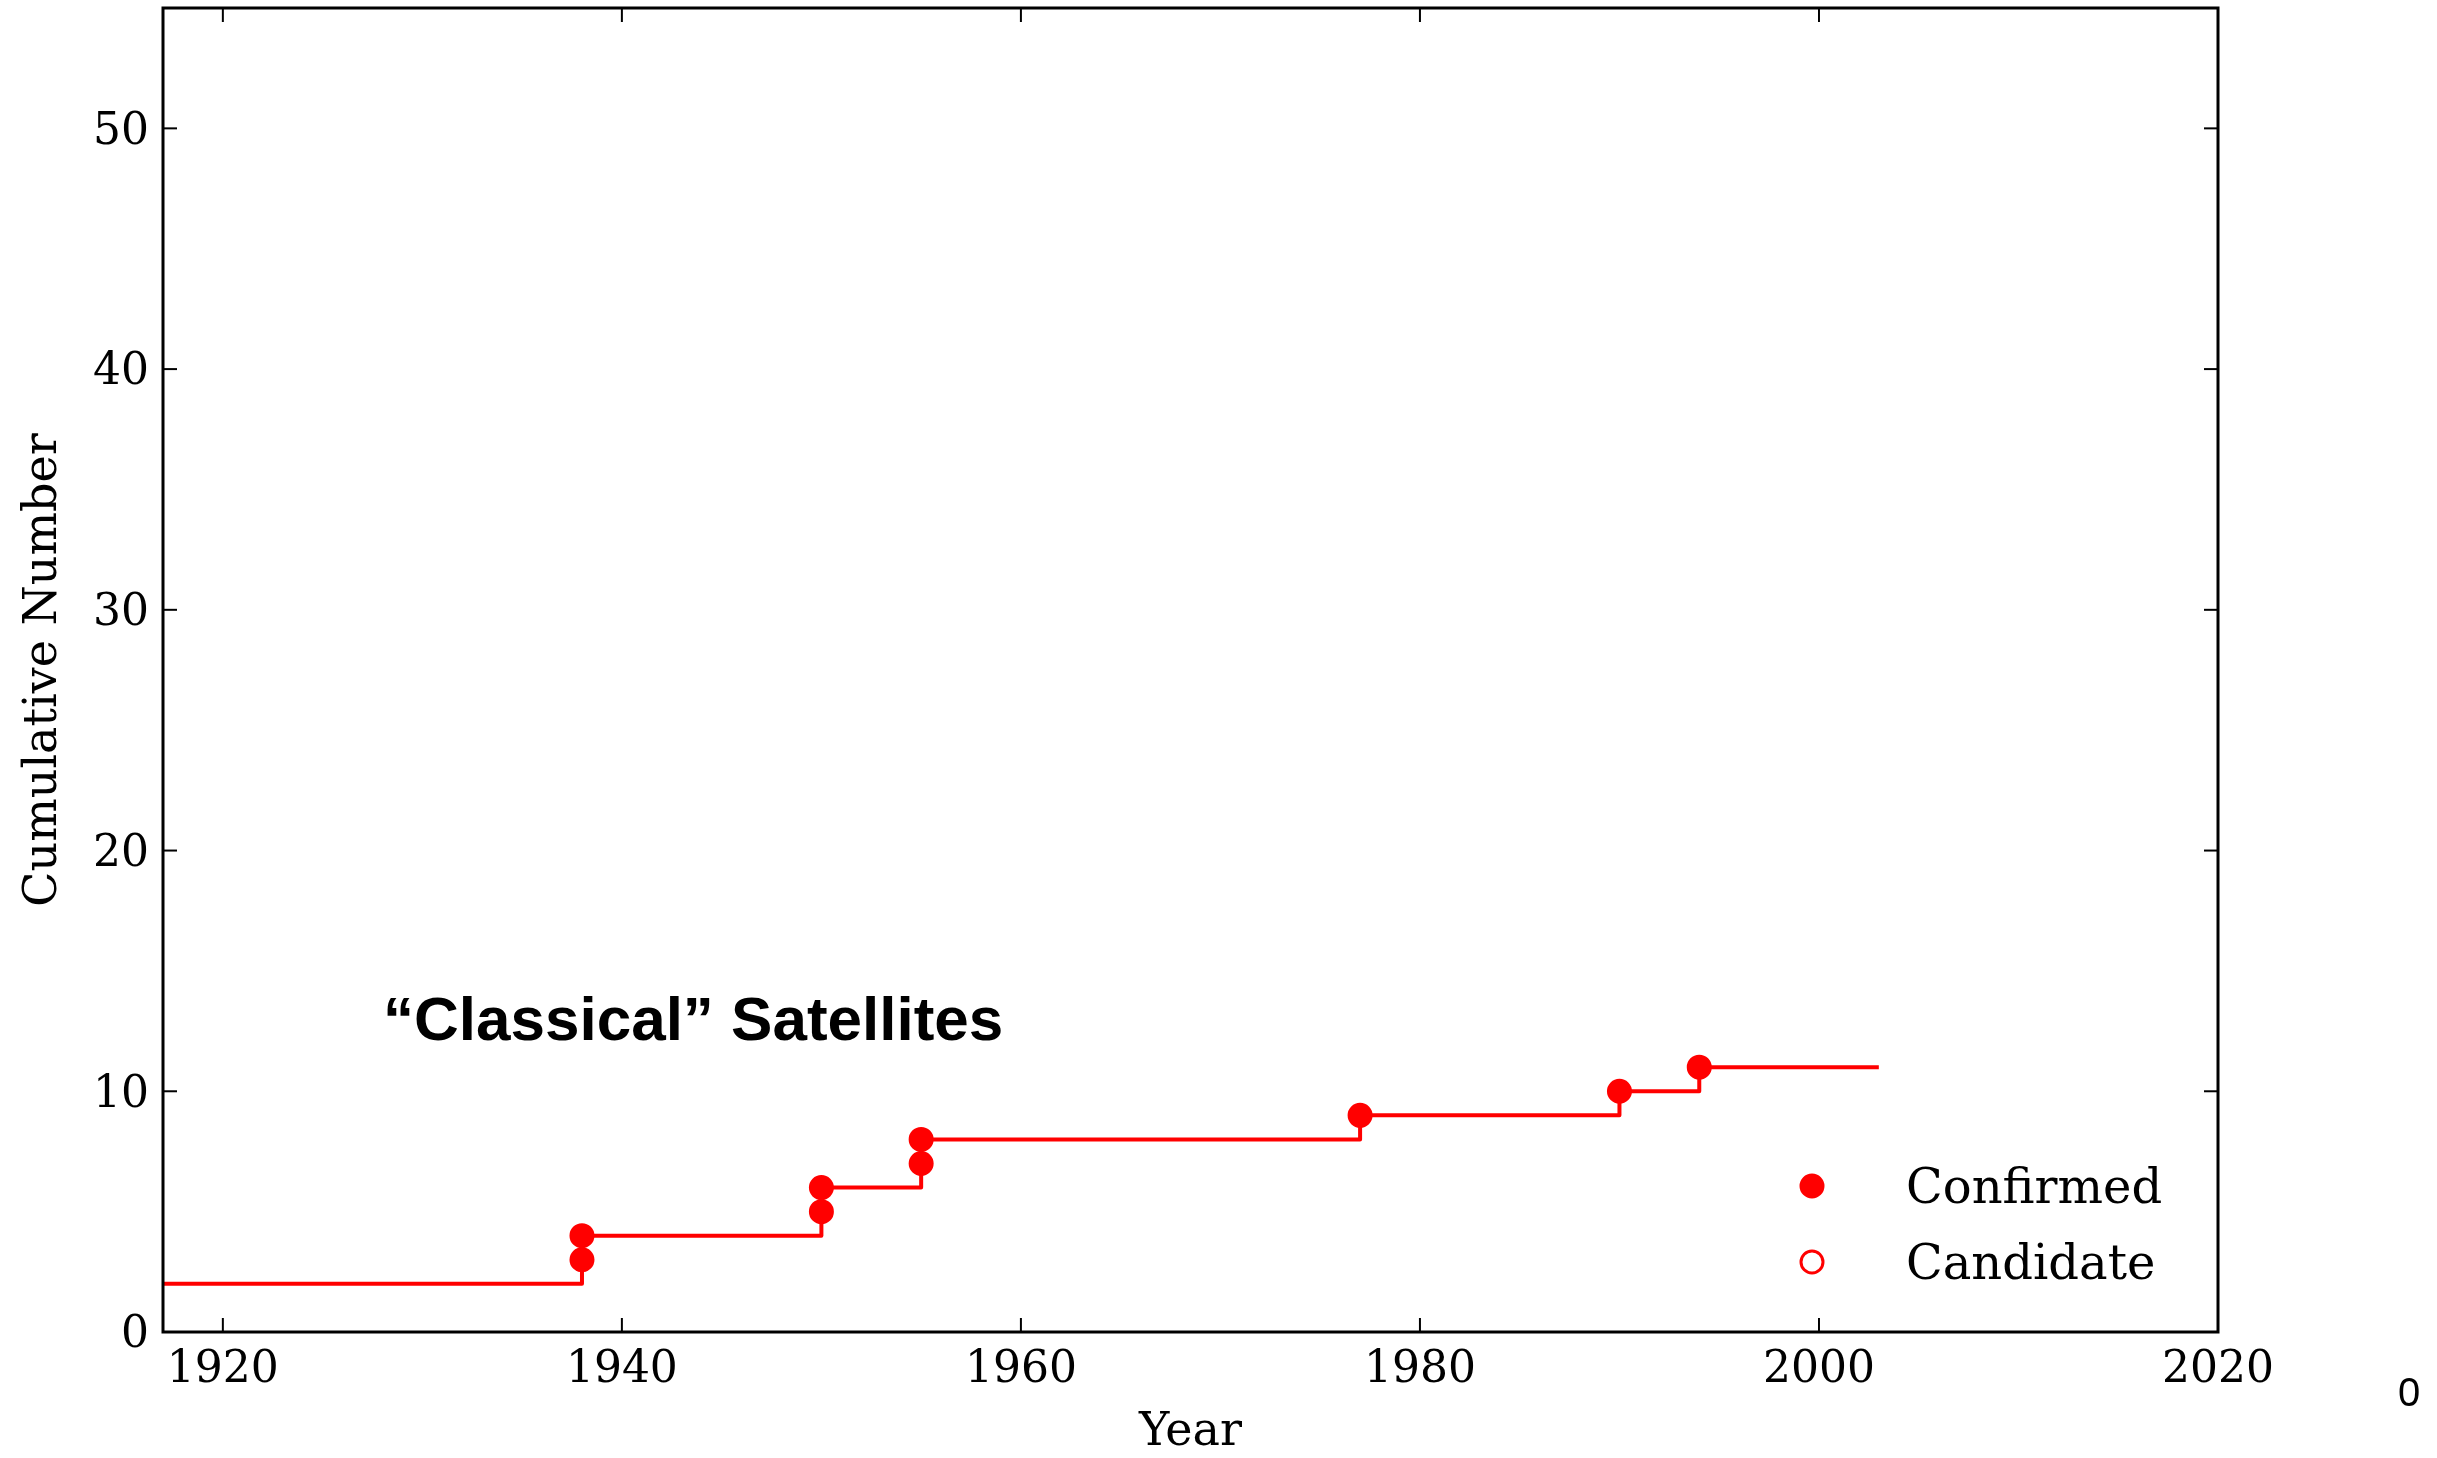  I want to click on x-tick-label: 1920, so click(222, 1366).